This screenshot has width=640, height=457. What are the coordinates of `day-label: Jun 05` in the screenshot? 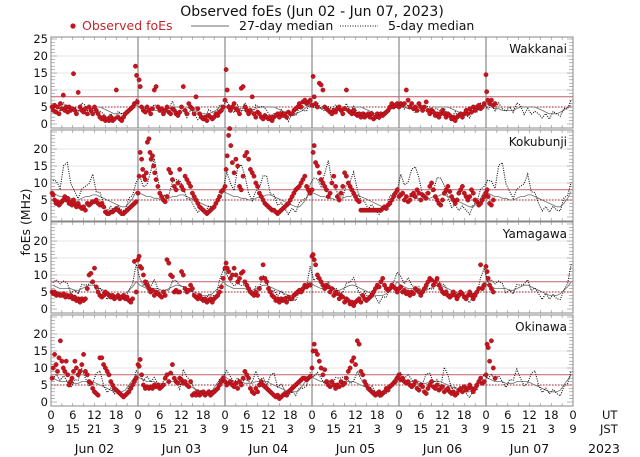 It's located at (355, 448).